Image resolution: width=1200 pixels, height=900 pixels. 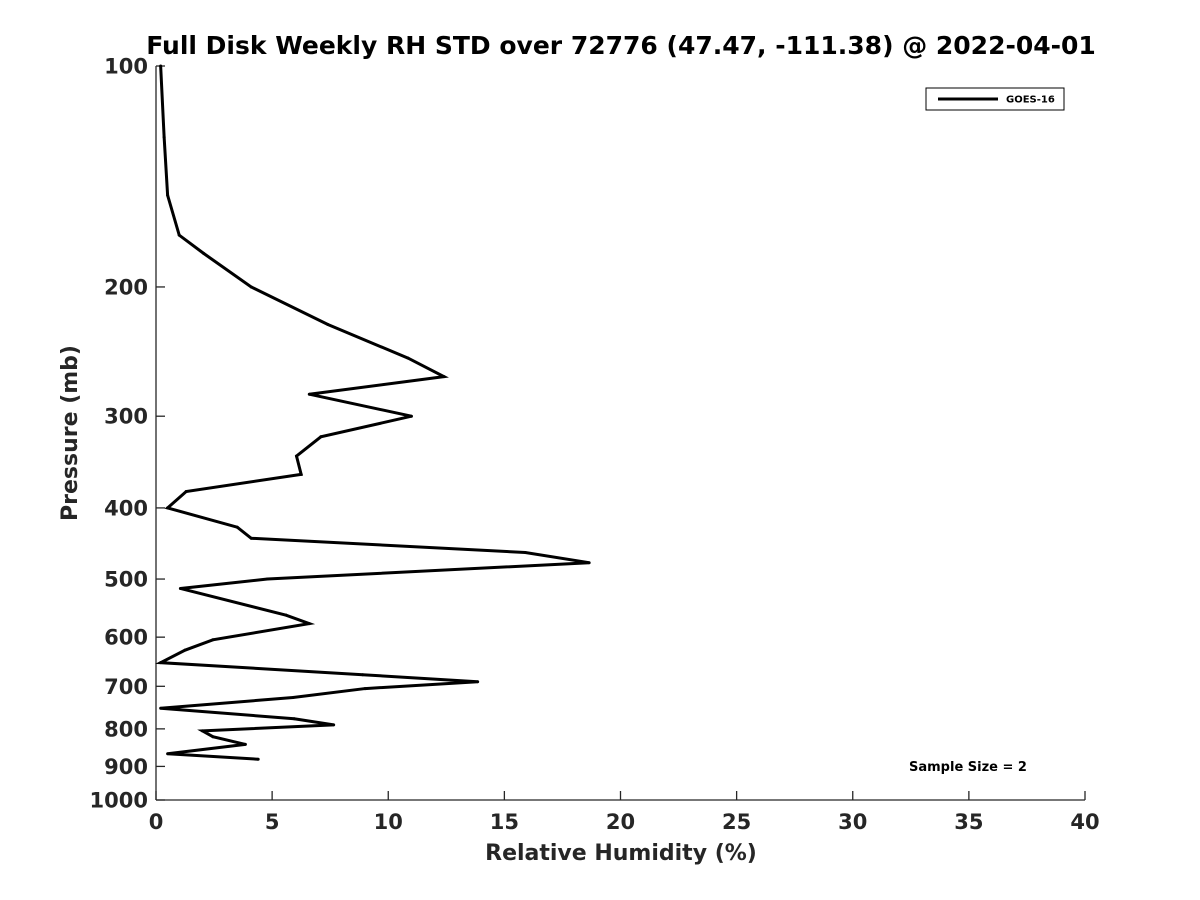 What do you see at coordinates (126, 417) in the screenshot?
I see `y-tick-label: 300` at bounding box center [126, 417].